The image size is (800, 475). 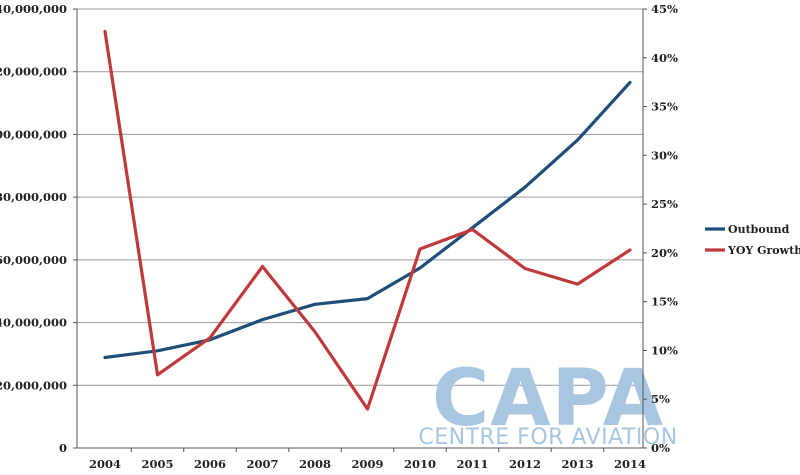 What do you see at coordinates (33, 9) in the screenshot?
I see `left-tick-label: 140,000,000` at bounding box center [33, 9].